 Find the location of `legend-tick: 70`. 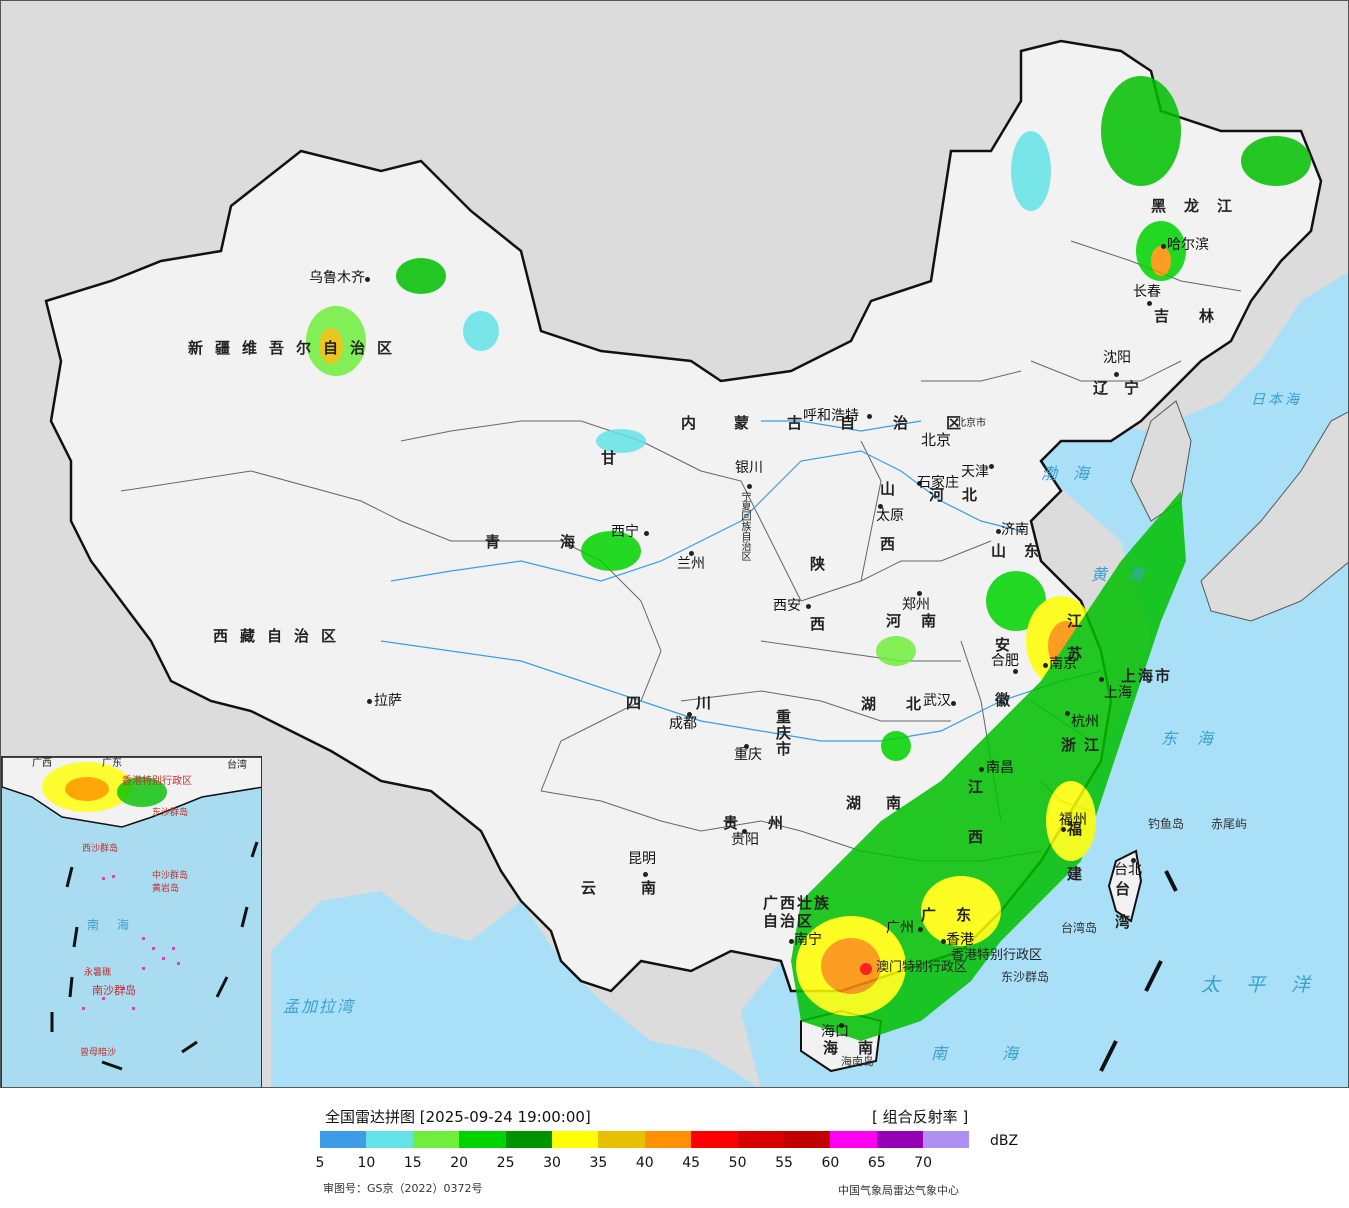

legend-tick: 70 is located at coordinates (923, 1163).